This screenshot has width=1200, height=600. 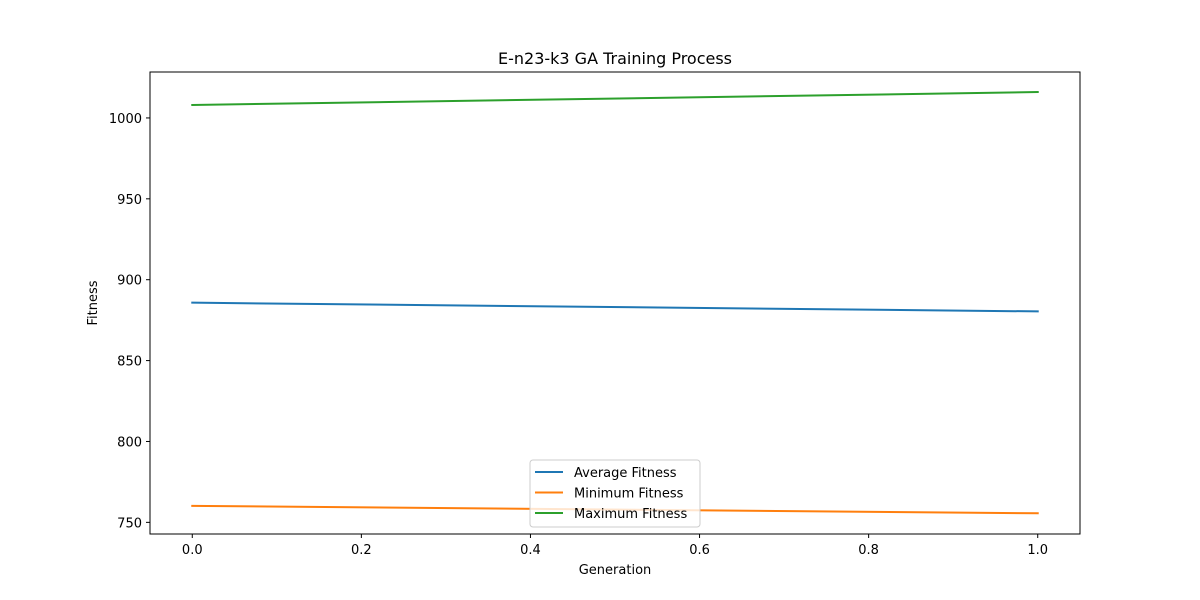 I want to click on legend-box, so click(x=615, y=493).